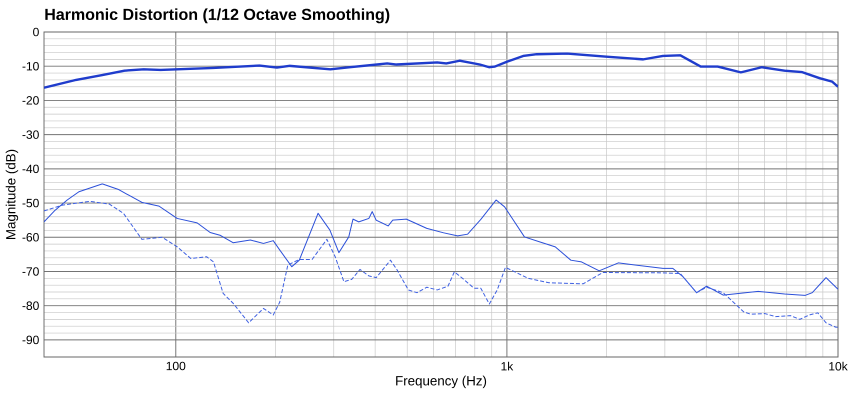 This screenshot has width=868, height=394. I want to click on y-tick-label: -20, so click(30, 100).